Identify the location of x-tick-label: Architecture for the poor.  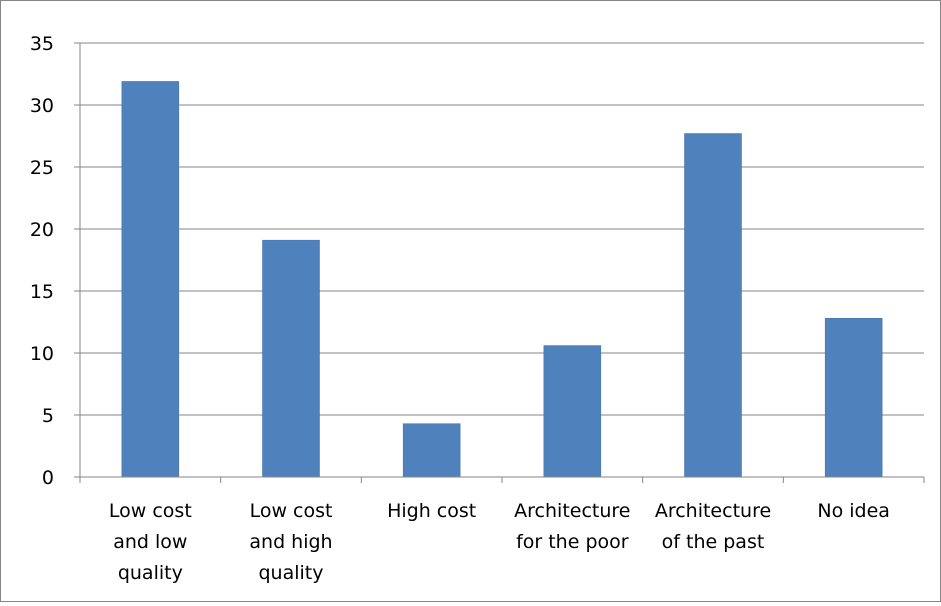
(572, 526).